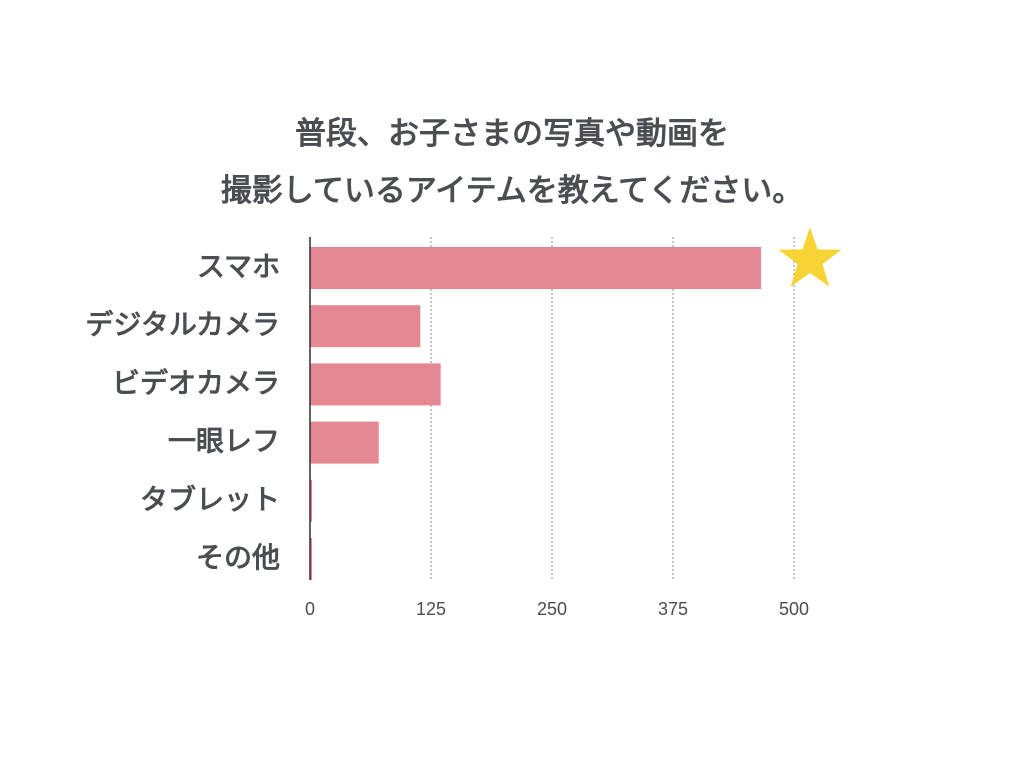 The image size is (1024, 768). What do you see at coordinates (431, 609) in the screenshot?
I see `x-tick-label: 125` at bounding box center [431, 609].